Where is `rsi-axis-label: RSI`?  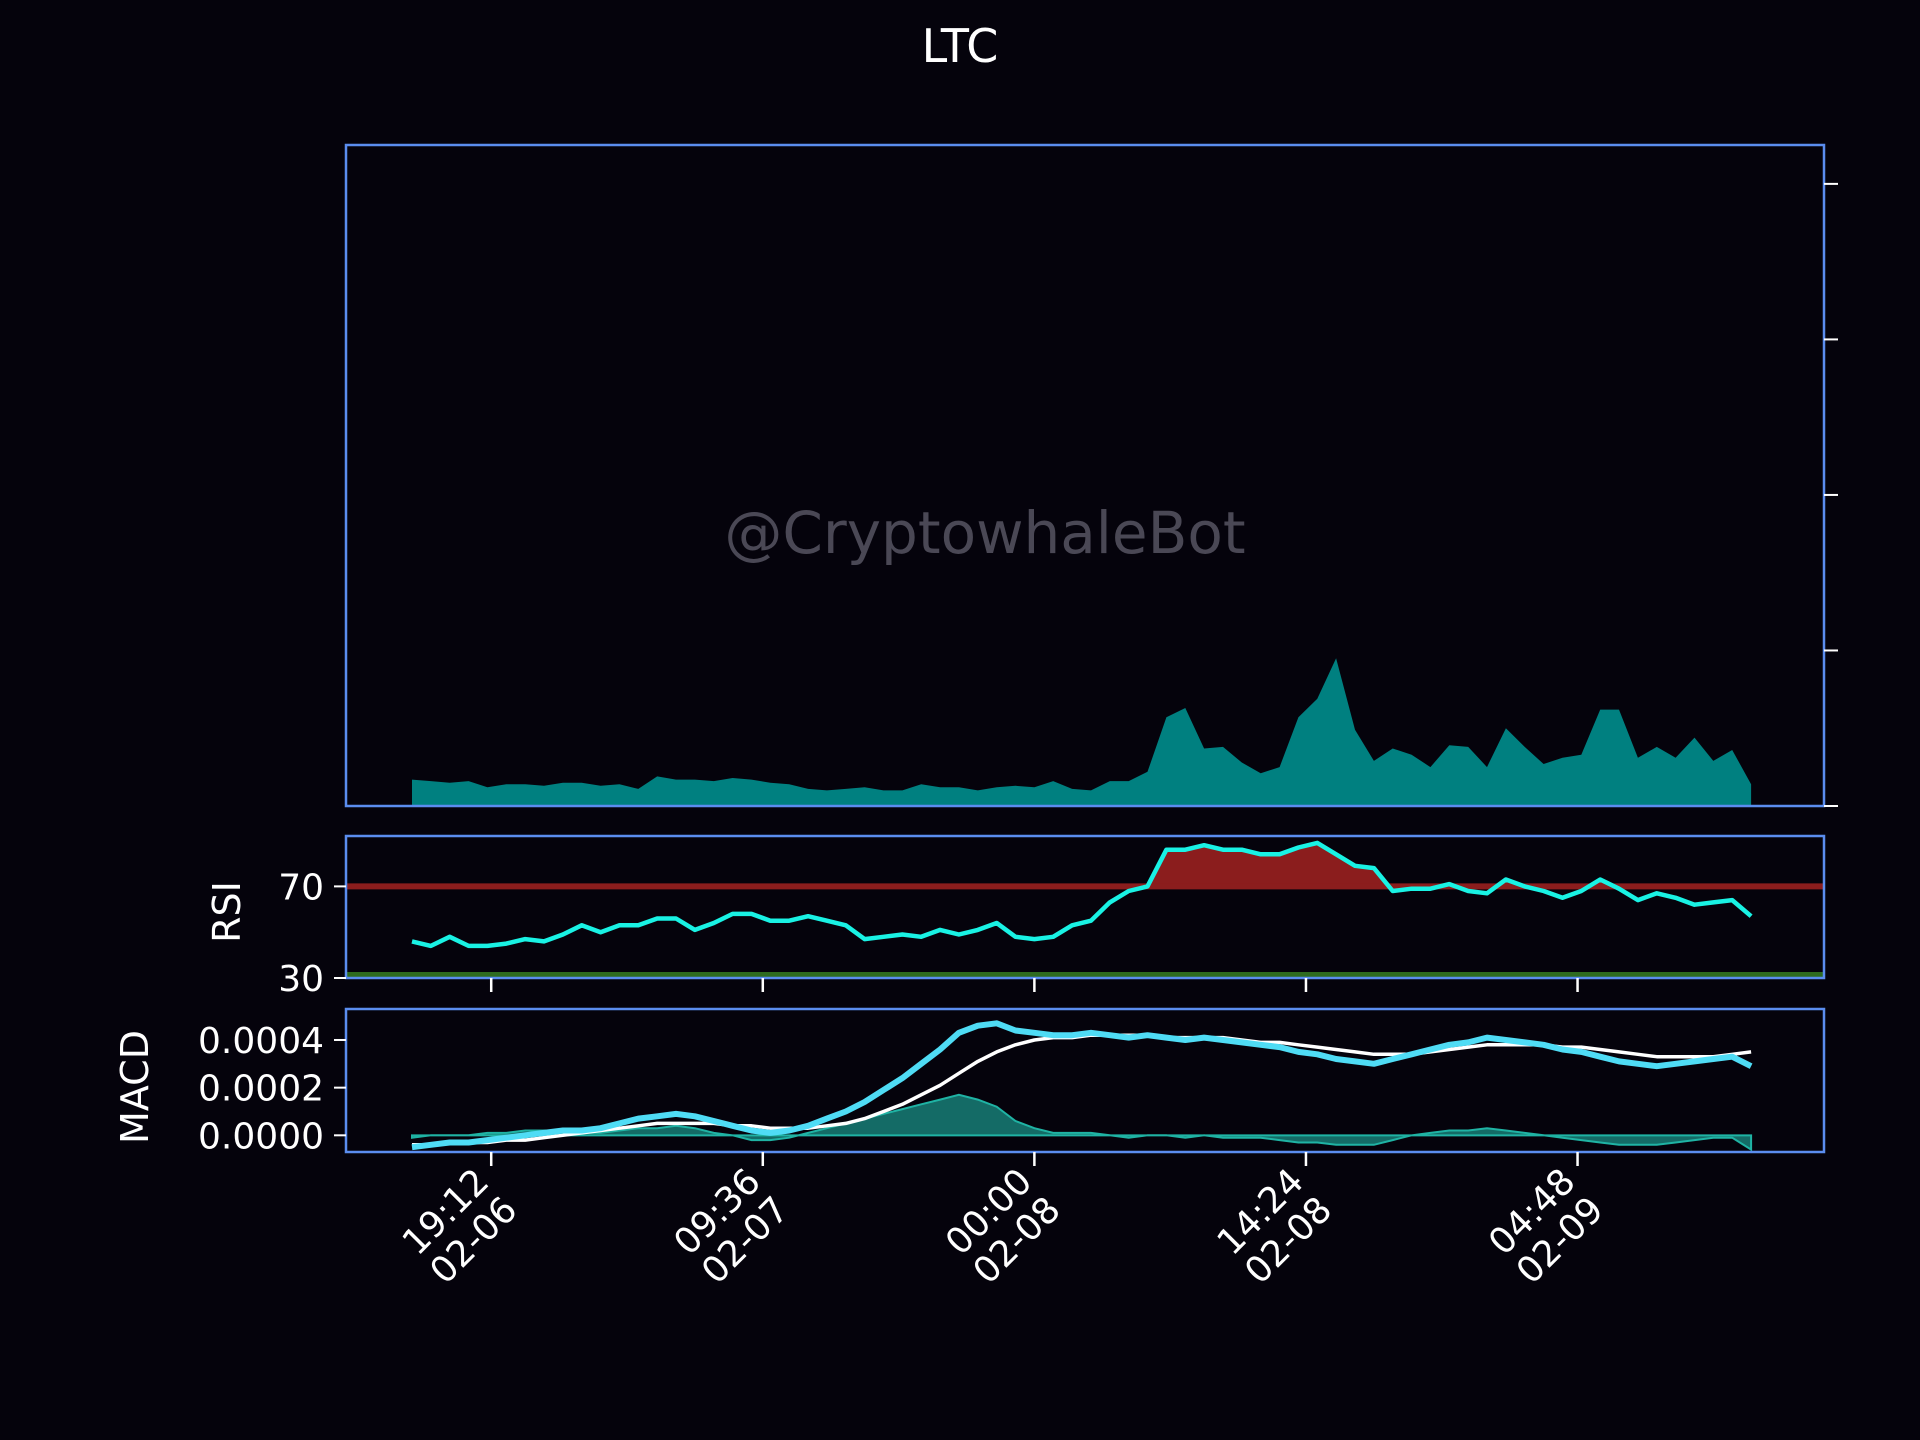
rsi-axis-label: RSI is located at coordinates (227, 912).